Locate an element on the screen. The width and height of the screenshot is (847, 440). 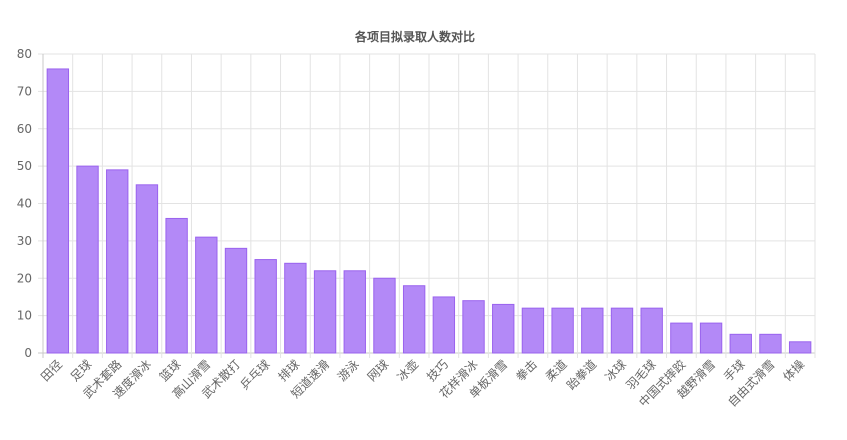
x-tick-label: 游泳 is located at coordinates (348, 370).